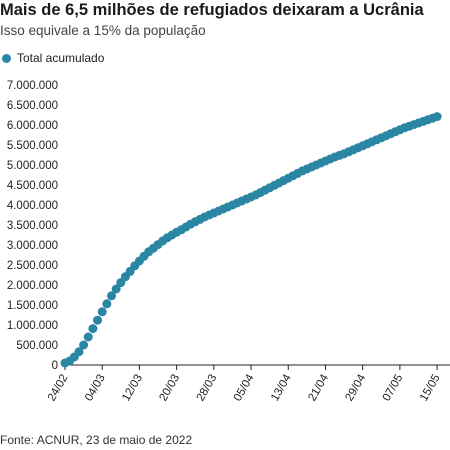 The image size is (450, 450). What do you see at coordinates (32, 186) in the screenshot?
I see `y-tick-label: 4.500.000` at bounding box center [32, 186].